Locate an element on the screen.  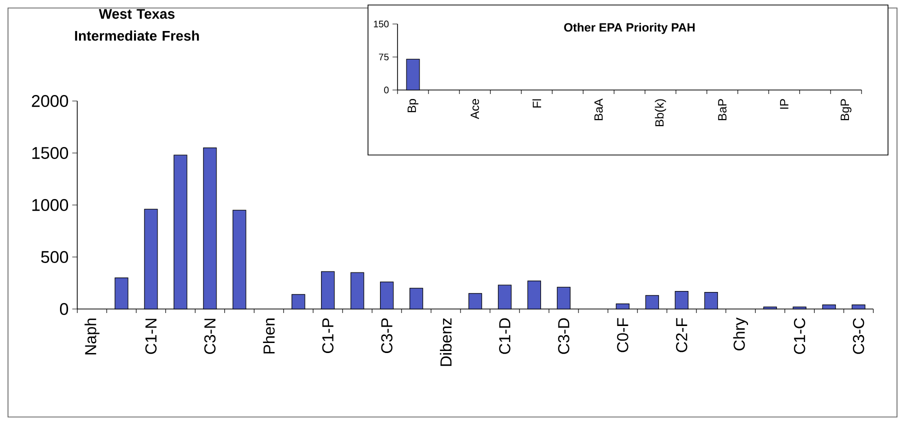
x-tick-label: C3-D is located at coordinates (564, 336).